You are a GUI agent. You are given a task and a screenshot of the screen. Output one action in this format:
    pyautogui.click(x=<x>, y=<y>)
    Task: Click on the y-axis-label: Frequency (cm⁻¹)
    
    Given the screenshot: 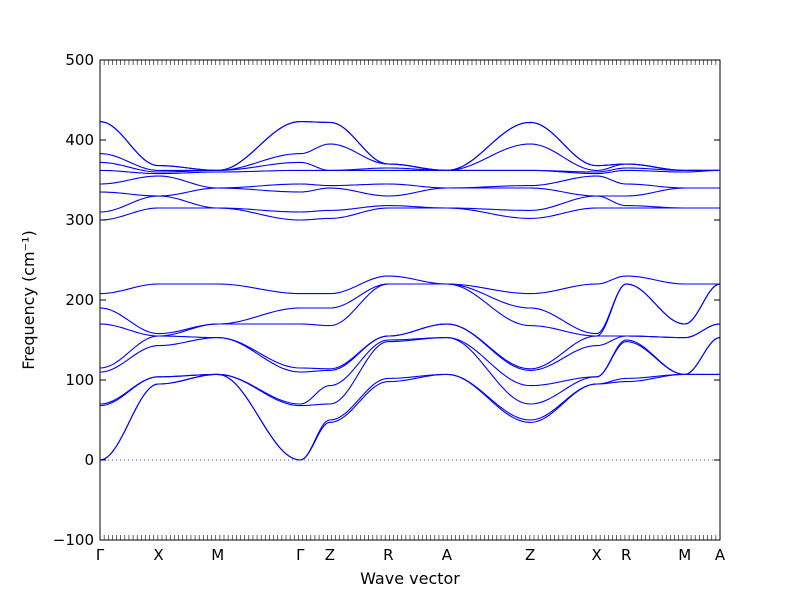 What is the action you would take?
    pyautogui.click(x=28, y=299)
    